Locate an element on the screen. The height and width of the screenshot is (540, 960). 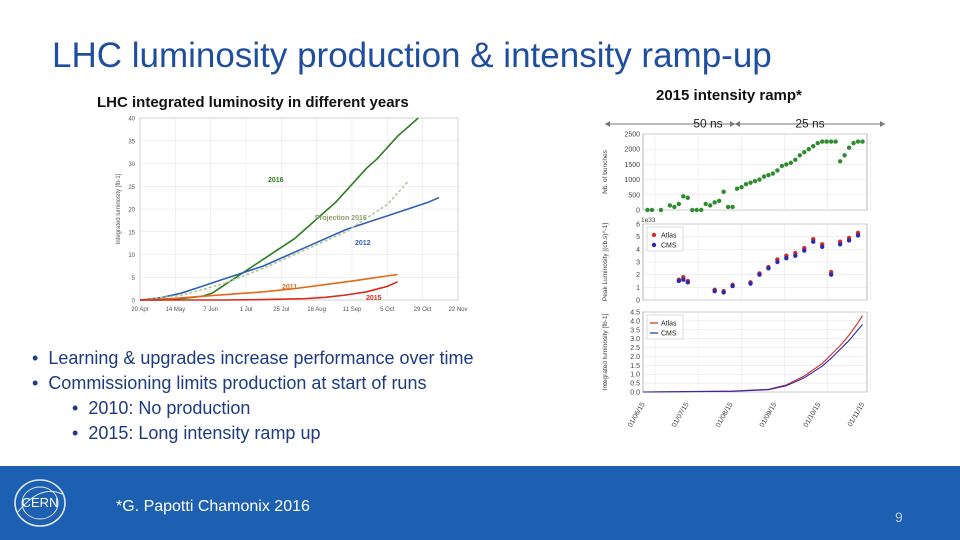
x-tick-label: 01/08/15 is located at coordinates (725, 414).